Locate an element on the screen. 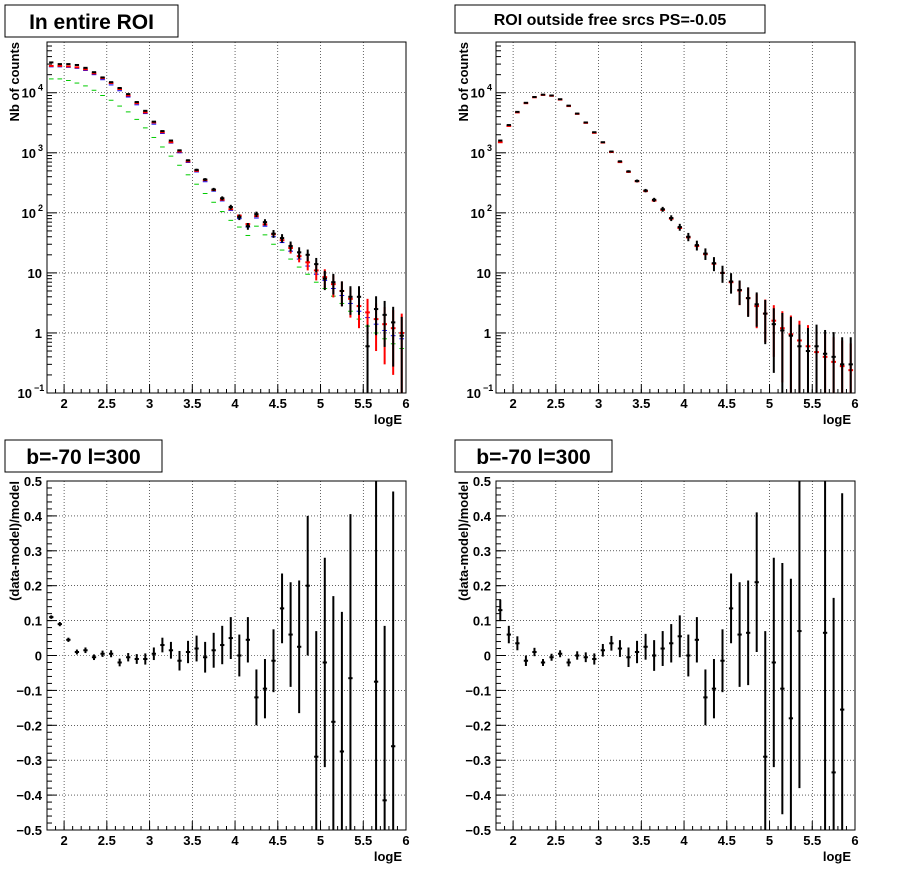  y-axis-label: (data-model)/model is located at coordinates (463, 541).